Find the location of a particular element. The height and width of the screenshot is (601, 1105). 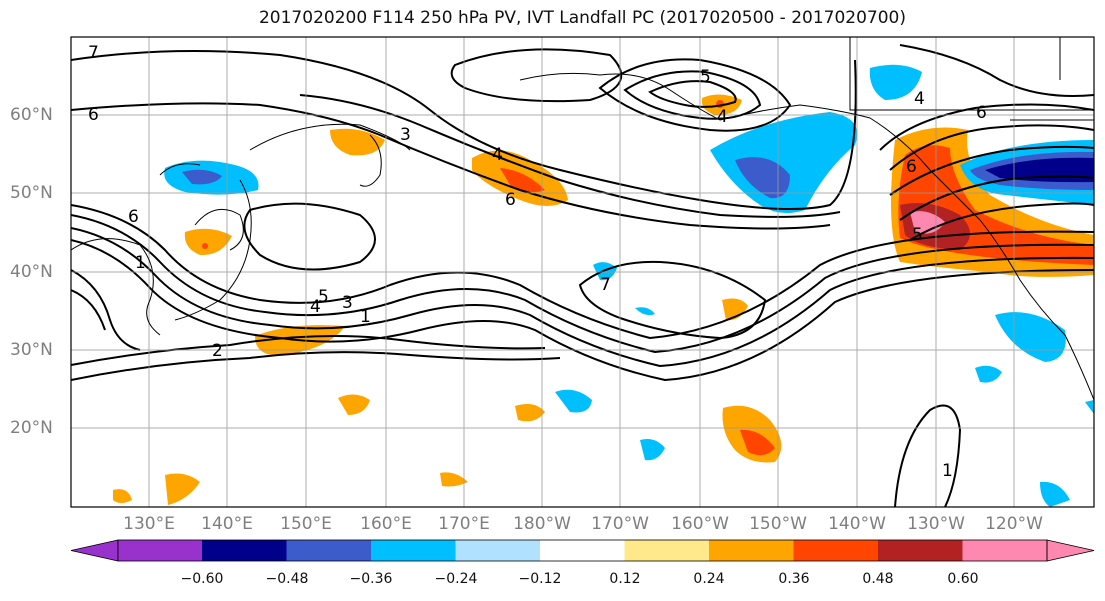

lon-label: 170°W is located at coordinates (620, 524).